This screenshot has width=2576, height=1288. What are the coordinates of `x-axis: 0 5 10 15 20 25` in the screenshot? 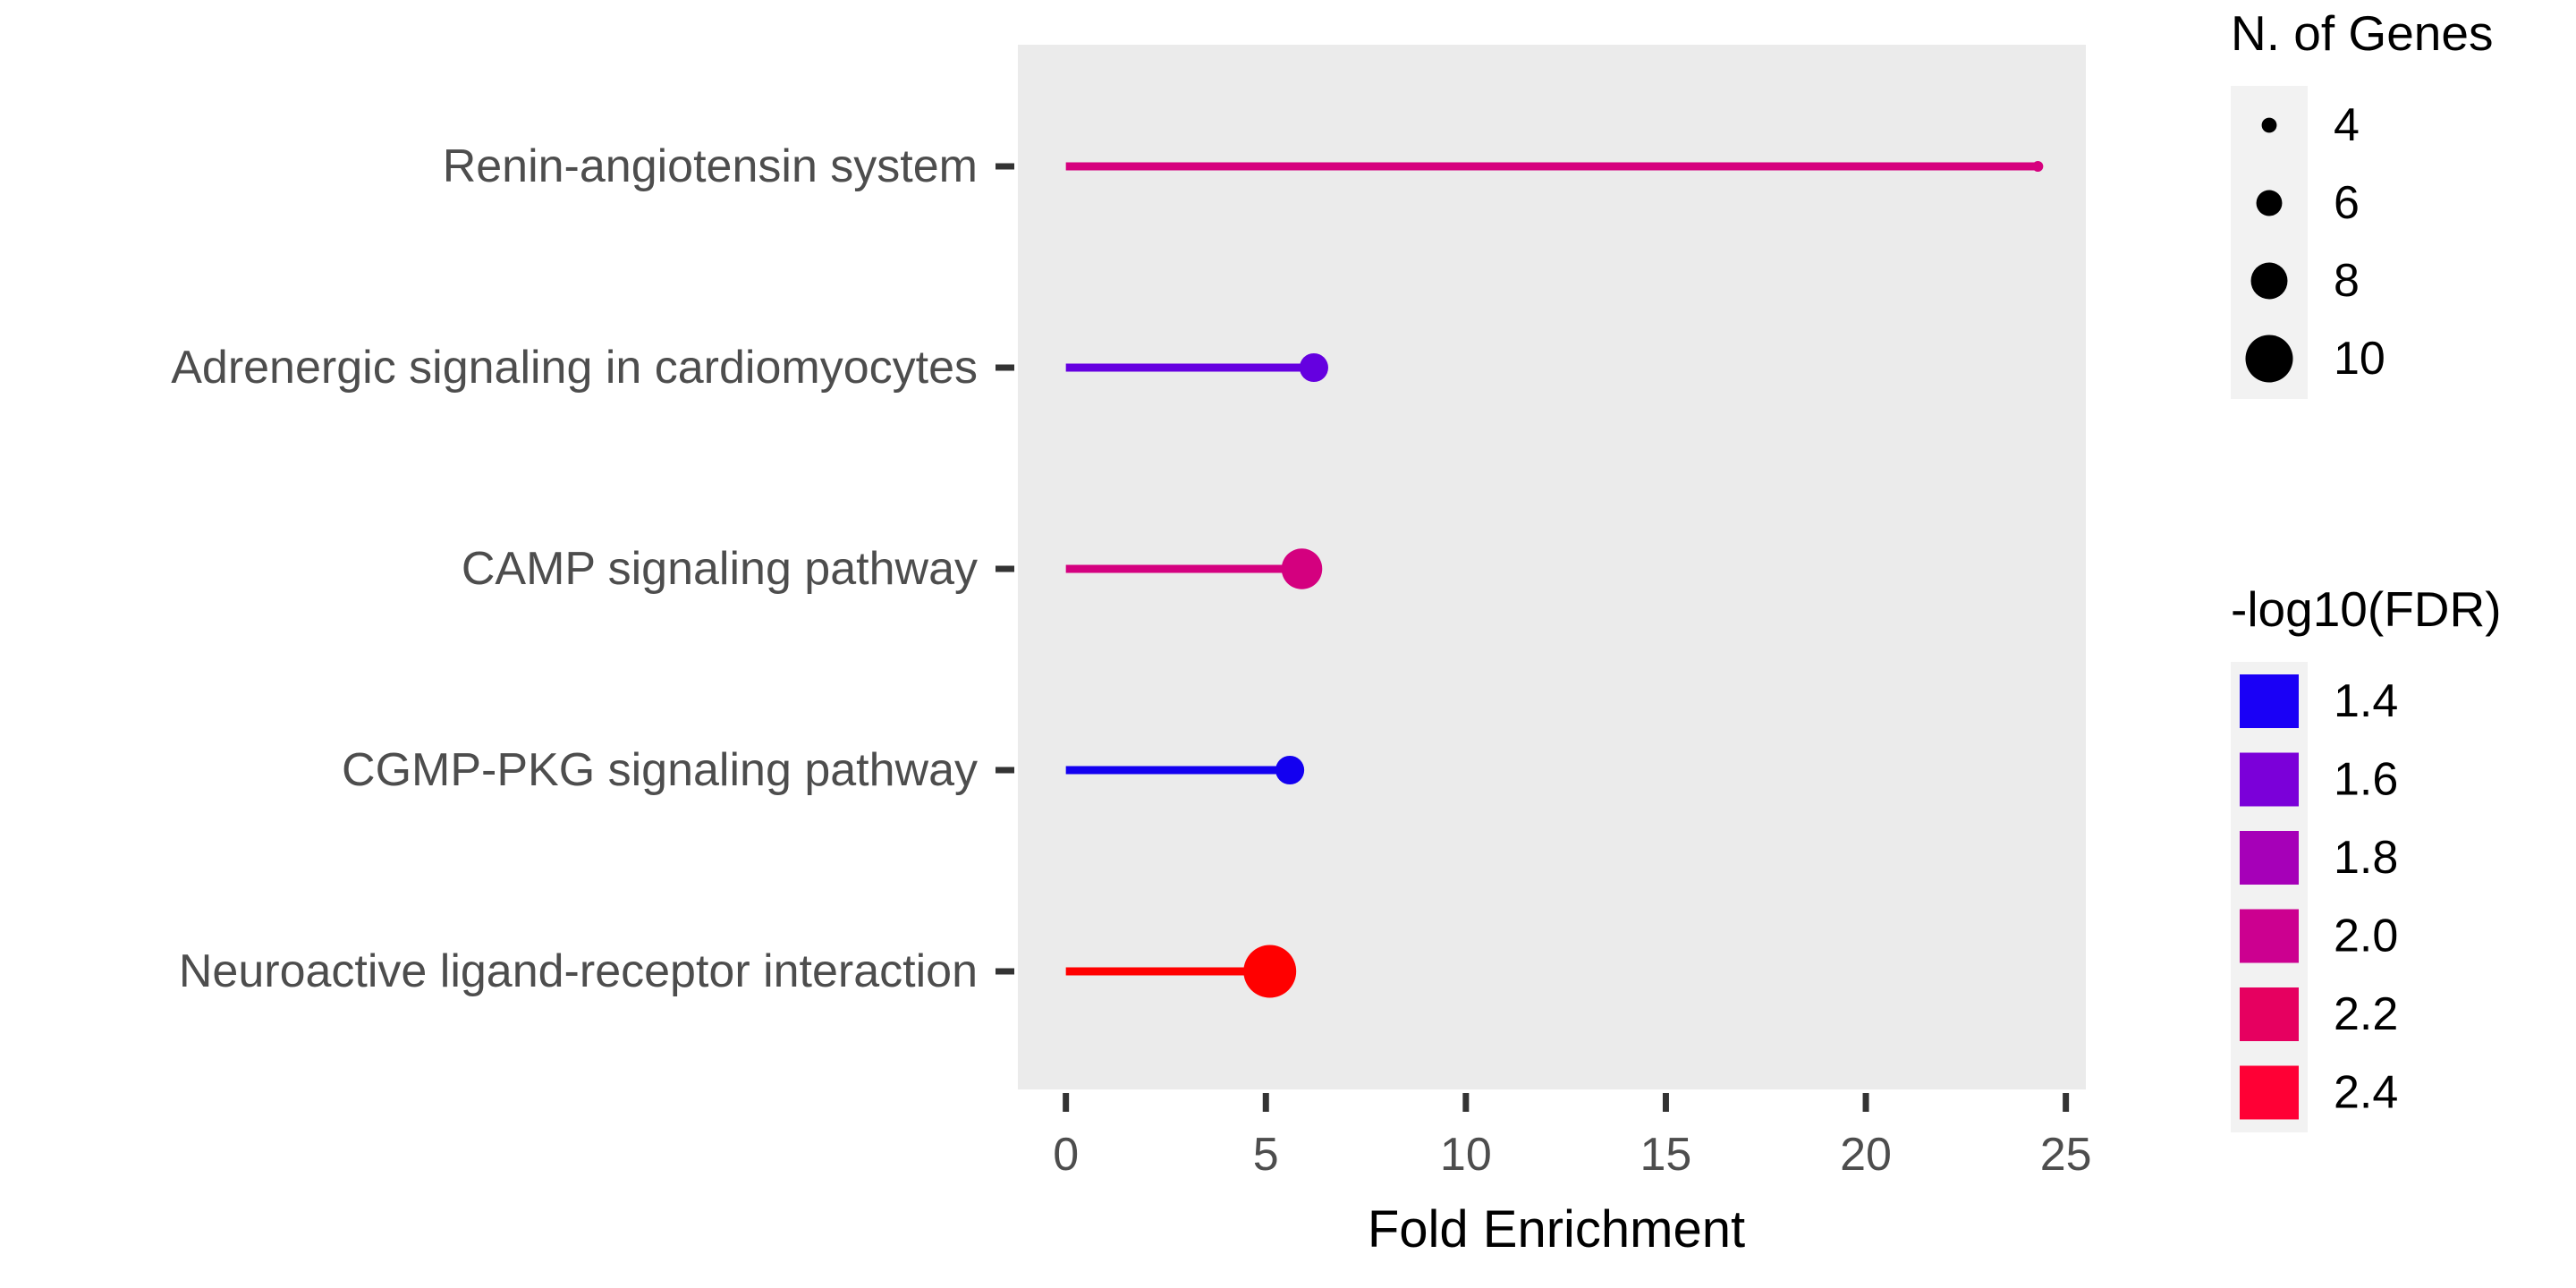 It's located at (1572, 1137).